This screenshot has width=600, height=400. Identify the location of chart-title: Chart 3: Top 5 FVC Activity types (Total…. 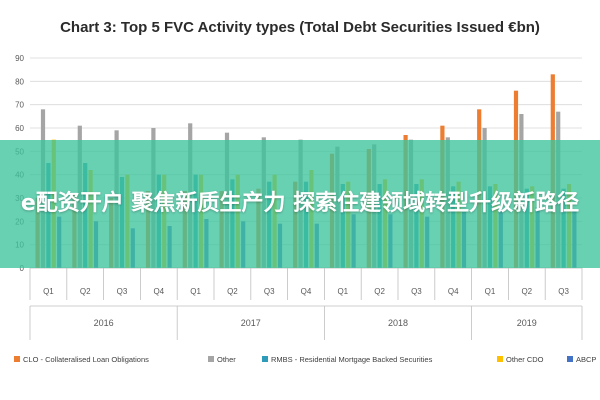
(300, 27).